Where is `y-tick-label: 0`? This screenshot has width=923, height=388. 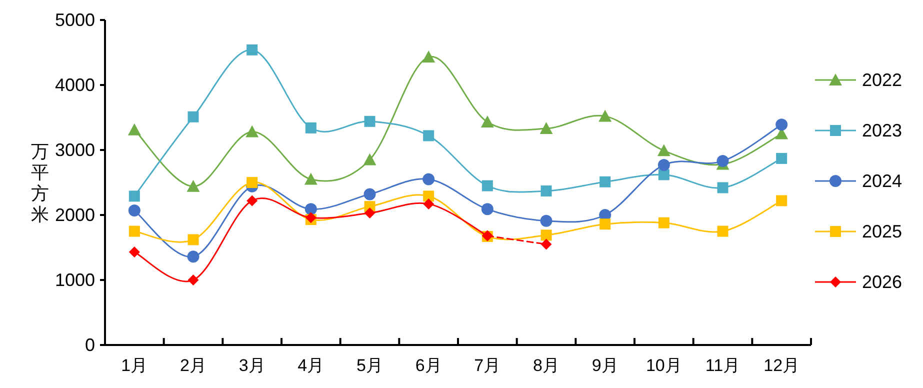
y-tick-label: 0 is located at coordinates (89, 345).